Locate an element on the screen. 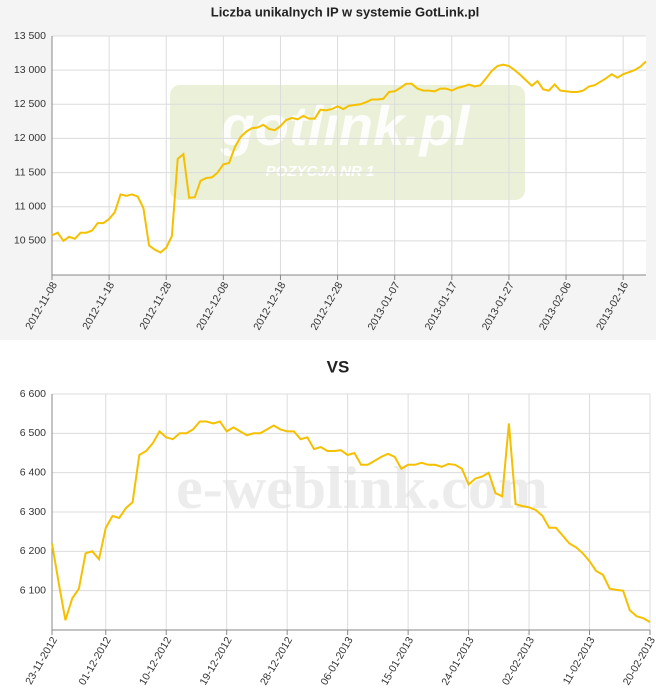 This screenshot has height=692, width=656. y-tick-label: 6 600 is located at coordinates (33, 394).